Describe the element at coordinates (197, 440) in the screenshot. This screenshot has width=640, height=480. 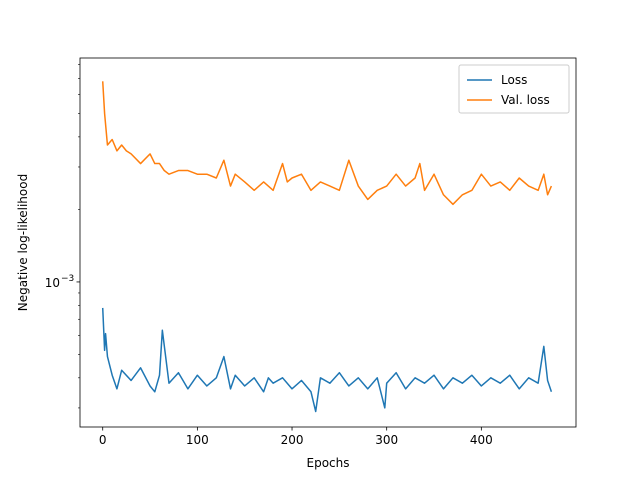
I see `x-tick-label: 100` at that location.